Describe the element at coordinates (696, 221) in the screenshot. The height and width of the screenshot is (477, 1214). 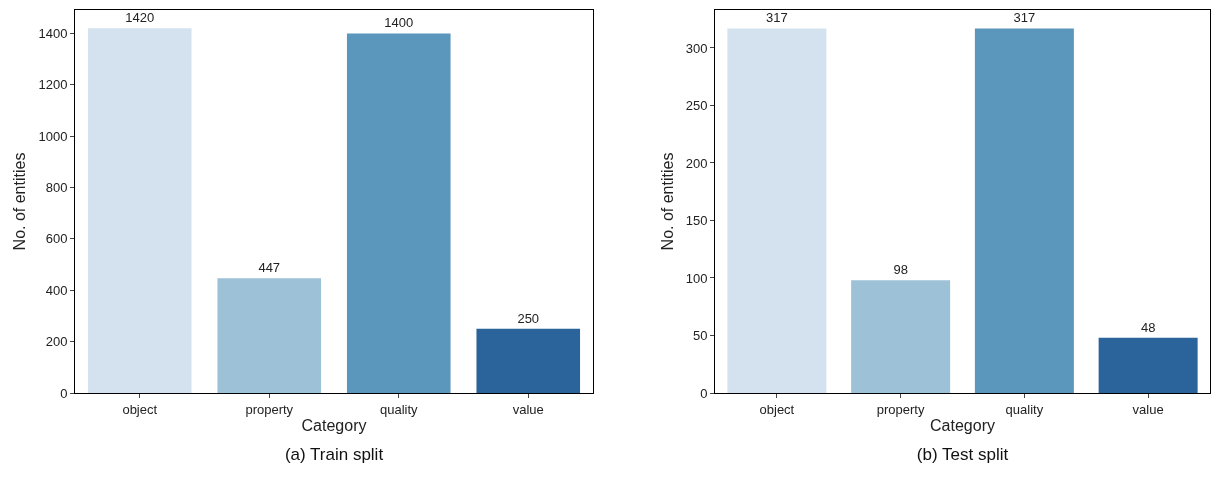
I see `y-tick-label: 150` at that location.